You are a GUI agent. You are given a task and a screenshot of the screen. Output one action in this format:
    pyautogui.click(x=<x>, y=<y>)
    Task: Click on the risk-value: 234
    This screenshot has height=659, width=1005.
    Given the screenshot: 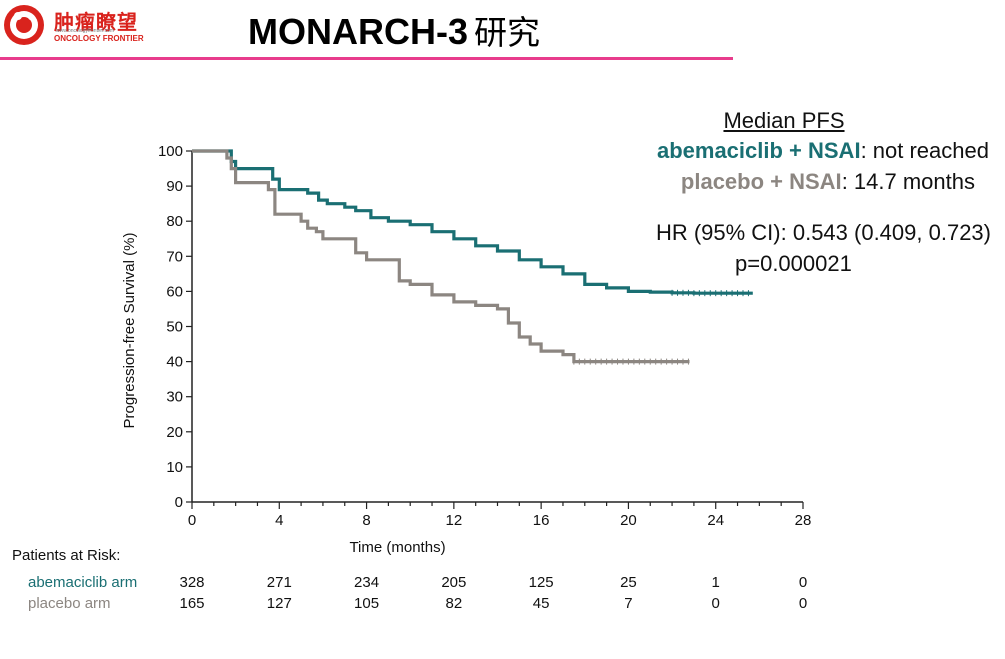 What is the action you would take?
    pyautogui.click(x=367, y=582)
    